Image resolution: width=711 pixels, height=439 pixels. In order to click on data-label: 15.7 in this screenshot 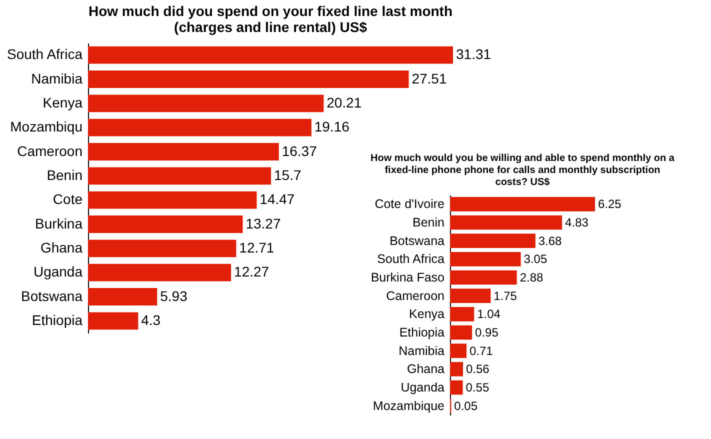, I will do `click(288, 174)`.